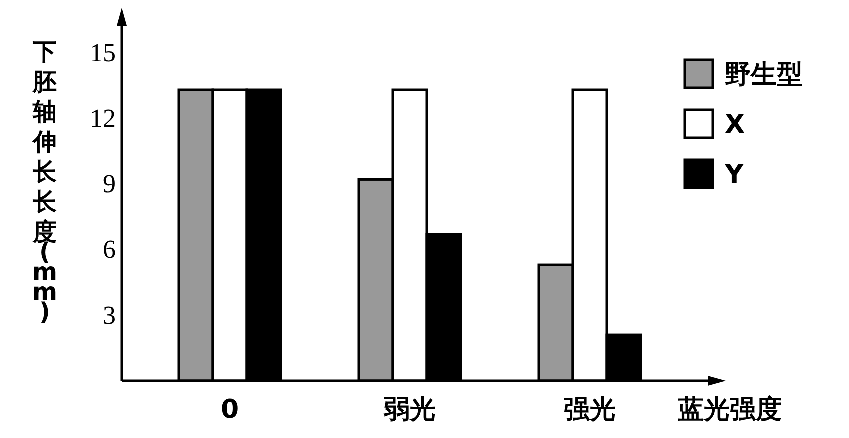 The height and width of the screenshot is (438, 849). I want to click on legend-label: 野生型, so click(764, 75).